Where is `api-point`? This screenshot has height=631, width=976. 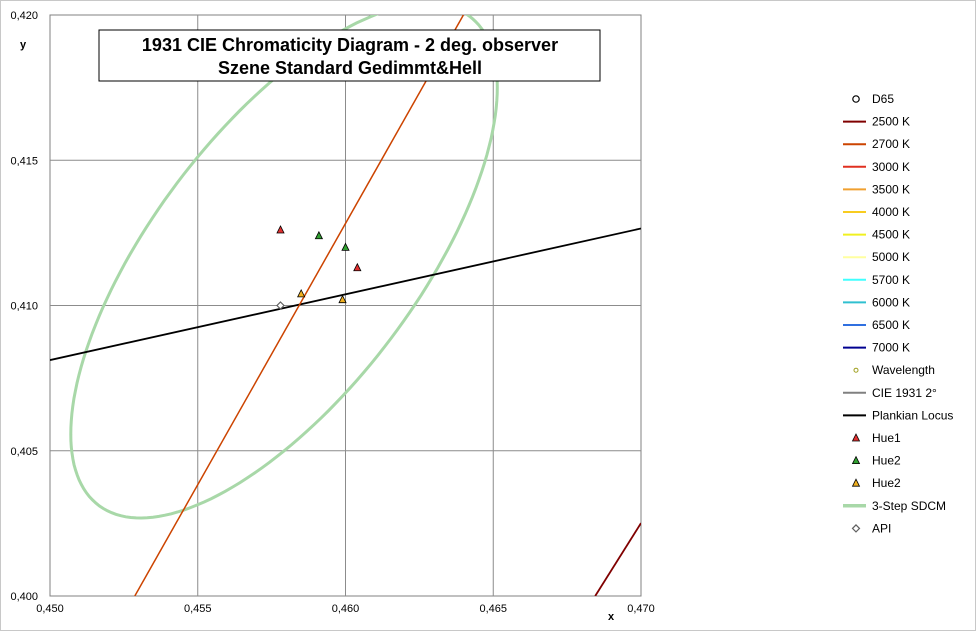 api-point is located at coordinates (280, 305).